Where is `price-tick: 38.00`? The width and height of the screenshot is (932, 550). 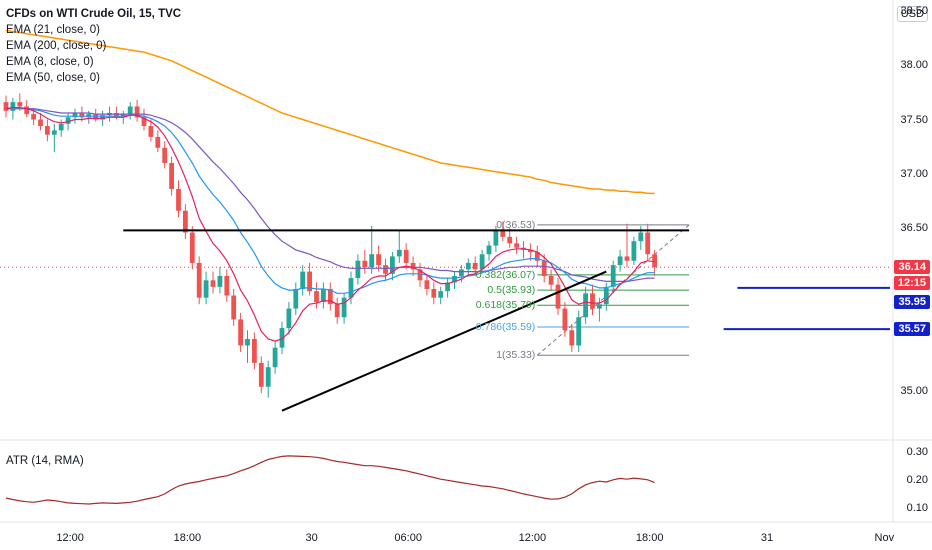 price-tick: 38.00 is located at coordinates (914, 65).